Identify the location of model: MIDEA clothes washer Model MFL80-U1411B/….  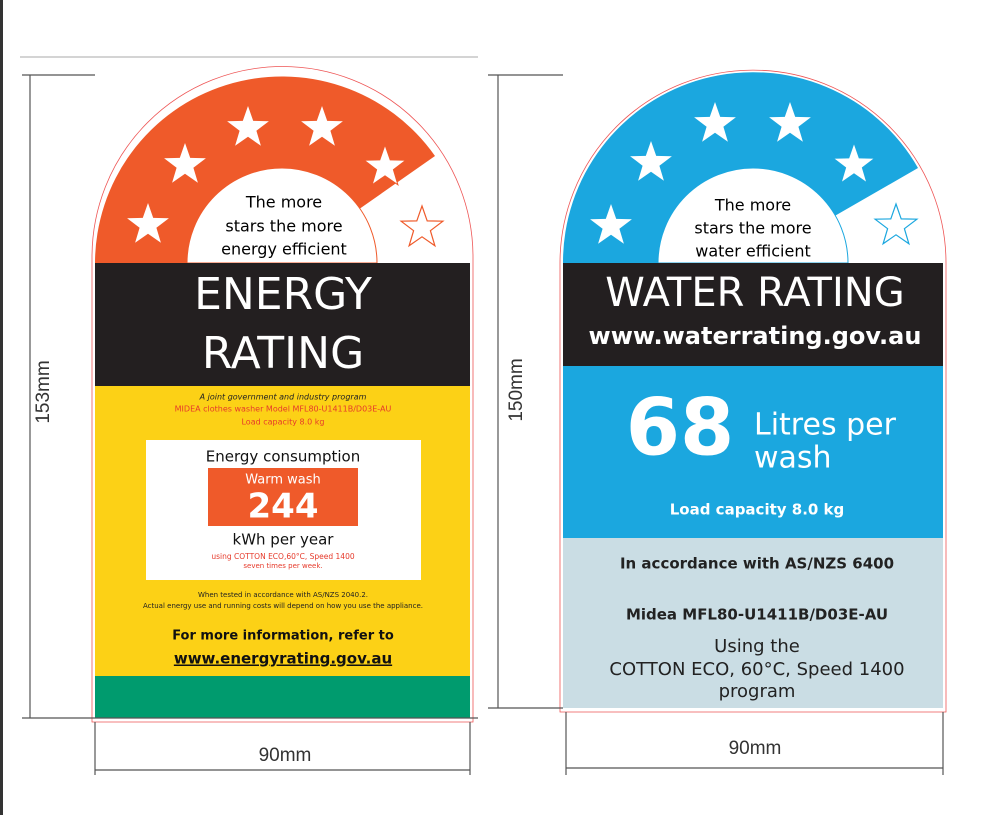
(283, 409).